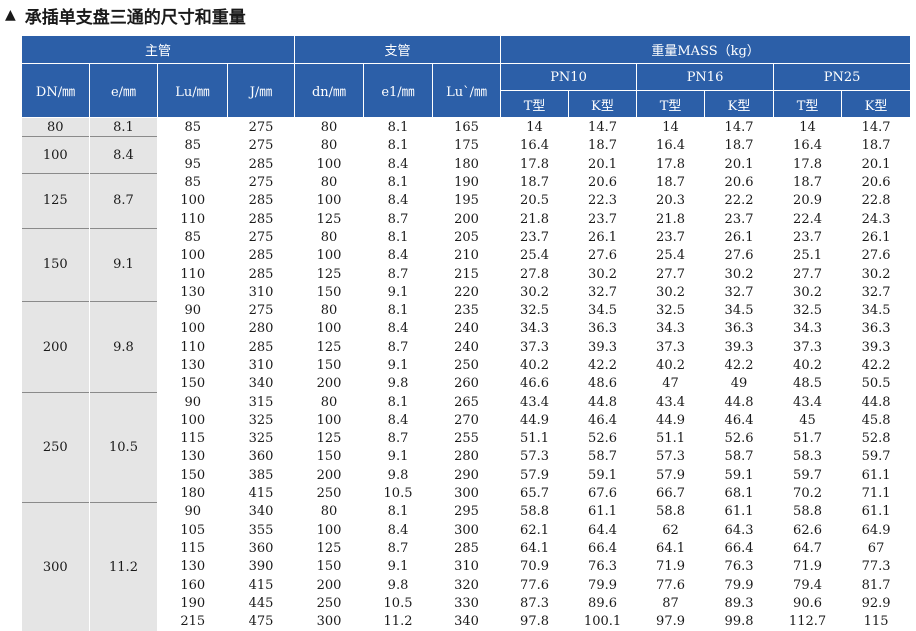 The height and width of the screenshot is (631, 916). What do you see at coordinates (466, 127) in the screenshot?
I see `table-row: 80 8.1 85 275 80 8.1 165 14 14.7 14 14.7 14 14.7` at bounding box center [466, 127].